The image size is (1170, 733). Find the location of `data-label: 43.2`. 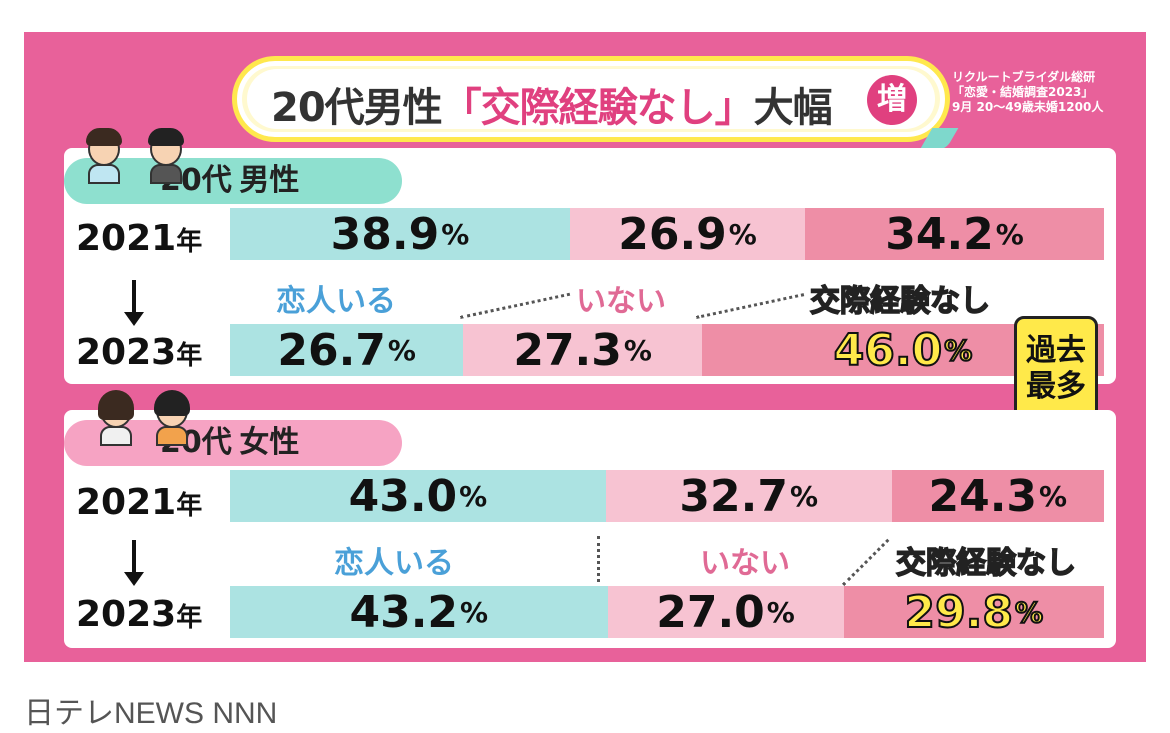

data-label: 43.2 is located at coordinates (404, 612).